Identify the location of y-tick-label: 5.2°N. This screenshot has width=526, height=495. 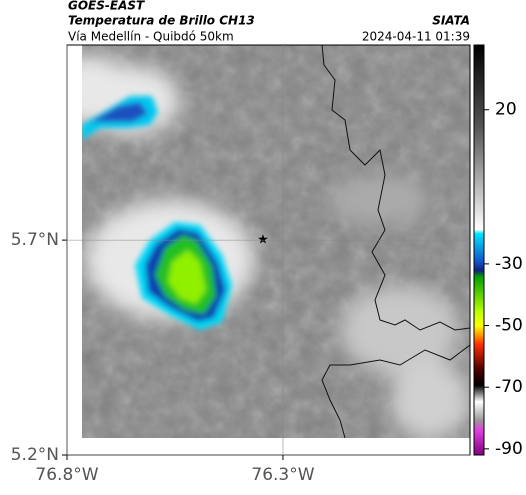
(35, 455).